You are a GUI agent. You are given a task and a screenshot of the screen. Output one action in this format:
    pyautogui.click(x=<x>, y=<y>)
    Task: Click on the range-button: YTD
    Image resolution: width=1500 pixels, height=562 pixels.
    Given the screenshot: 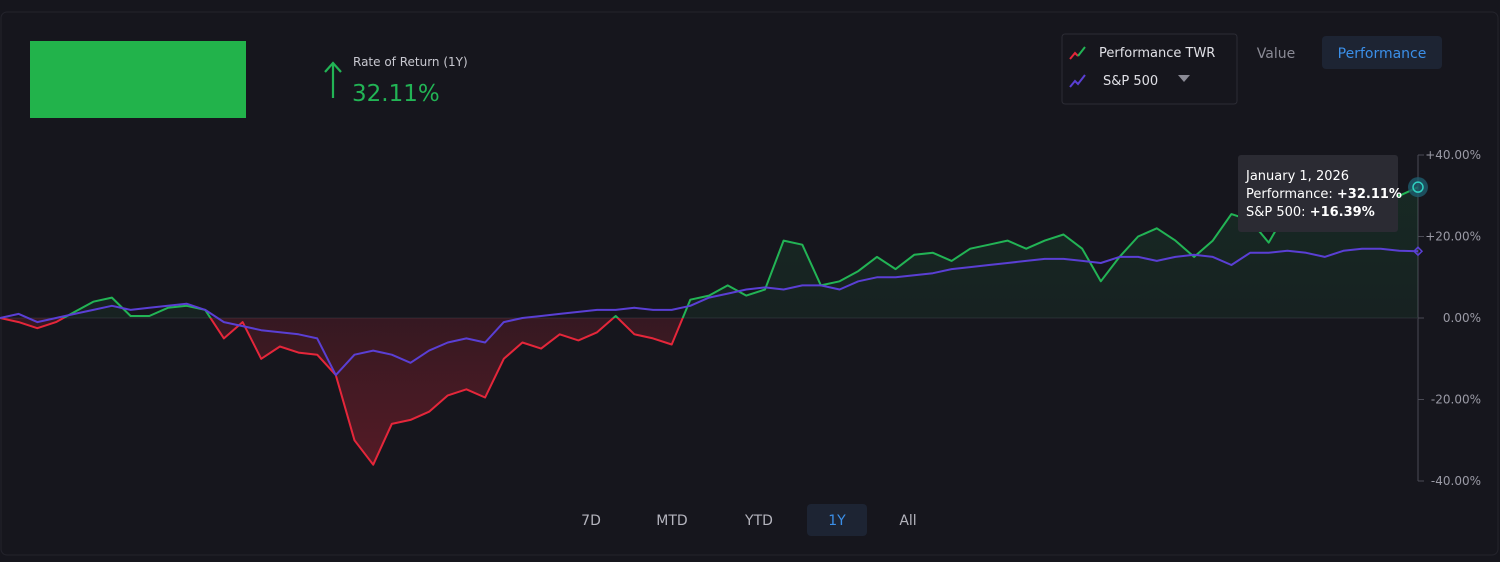 What is the action you would take?
    pyautogui.click(x=758, y=521)
    